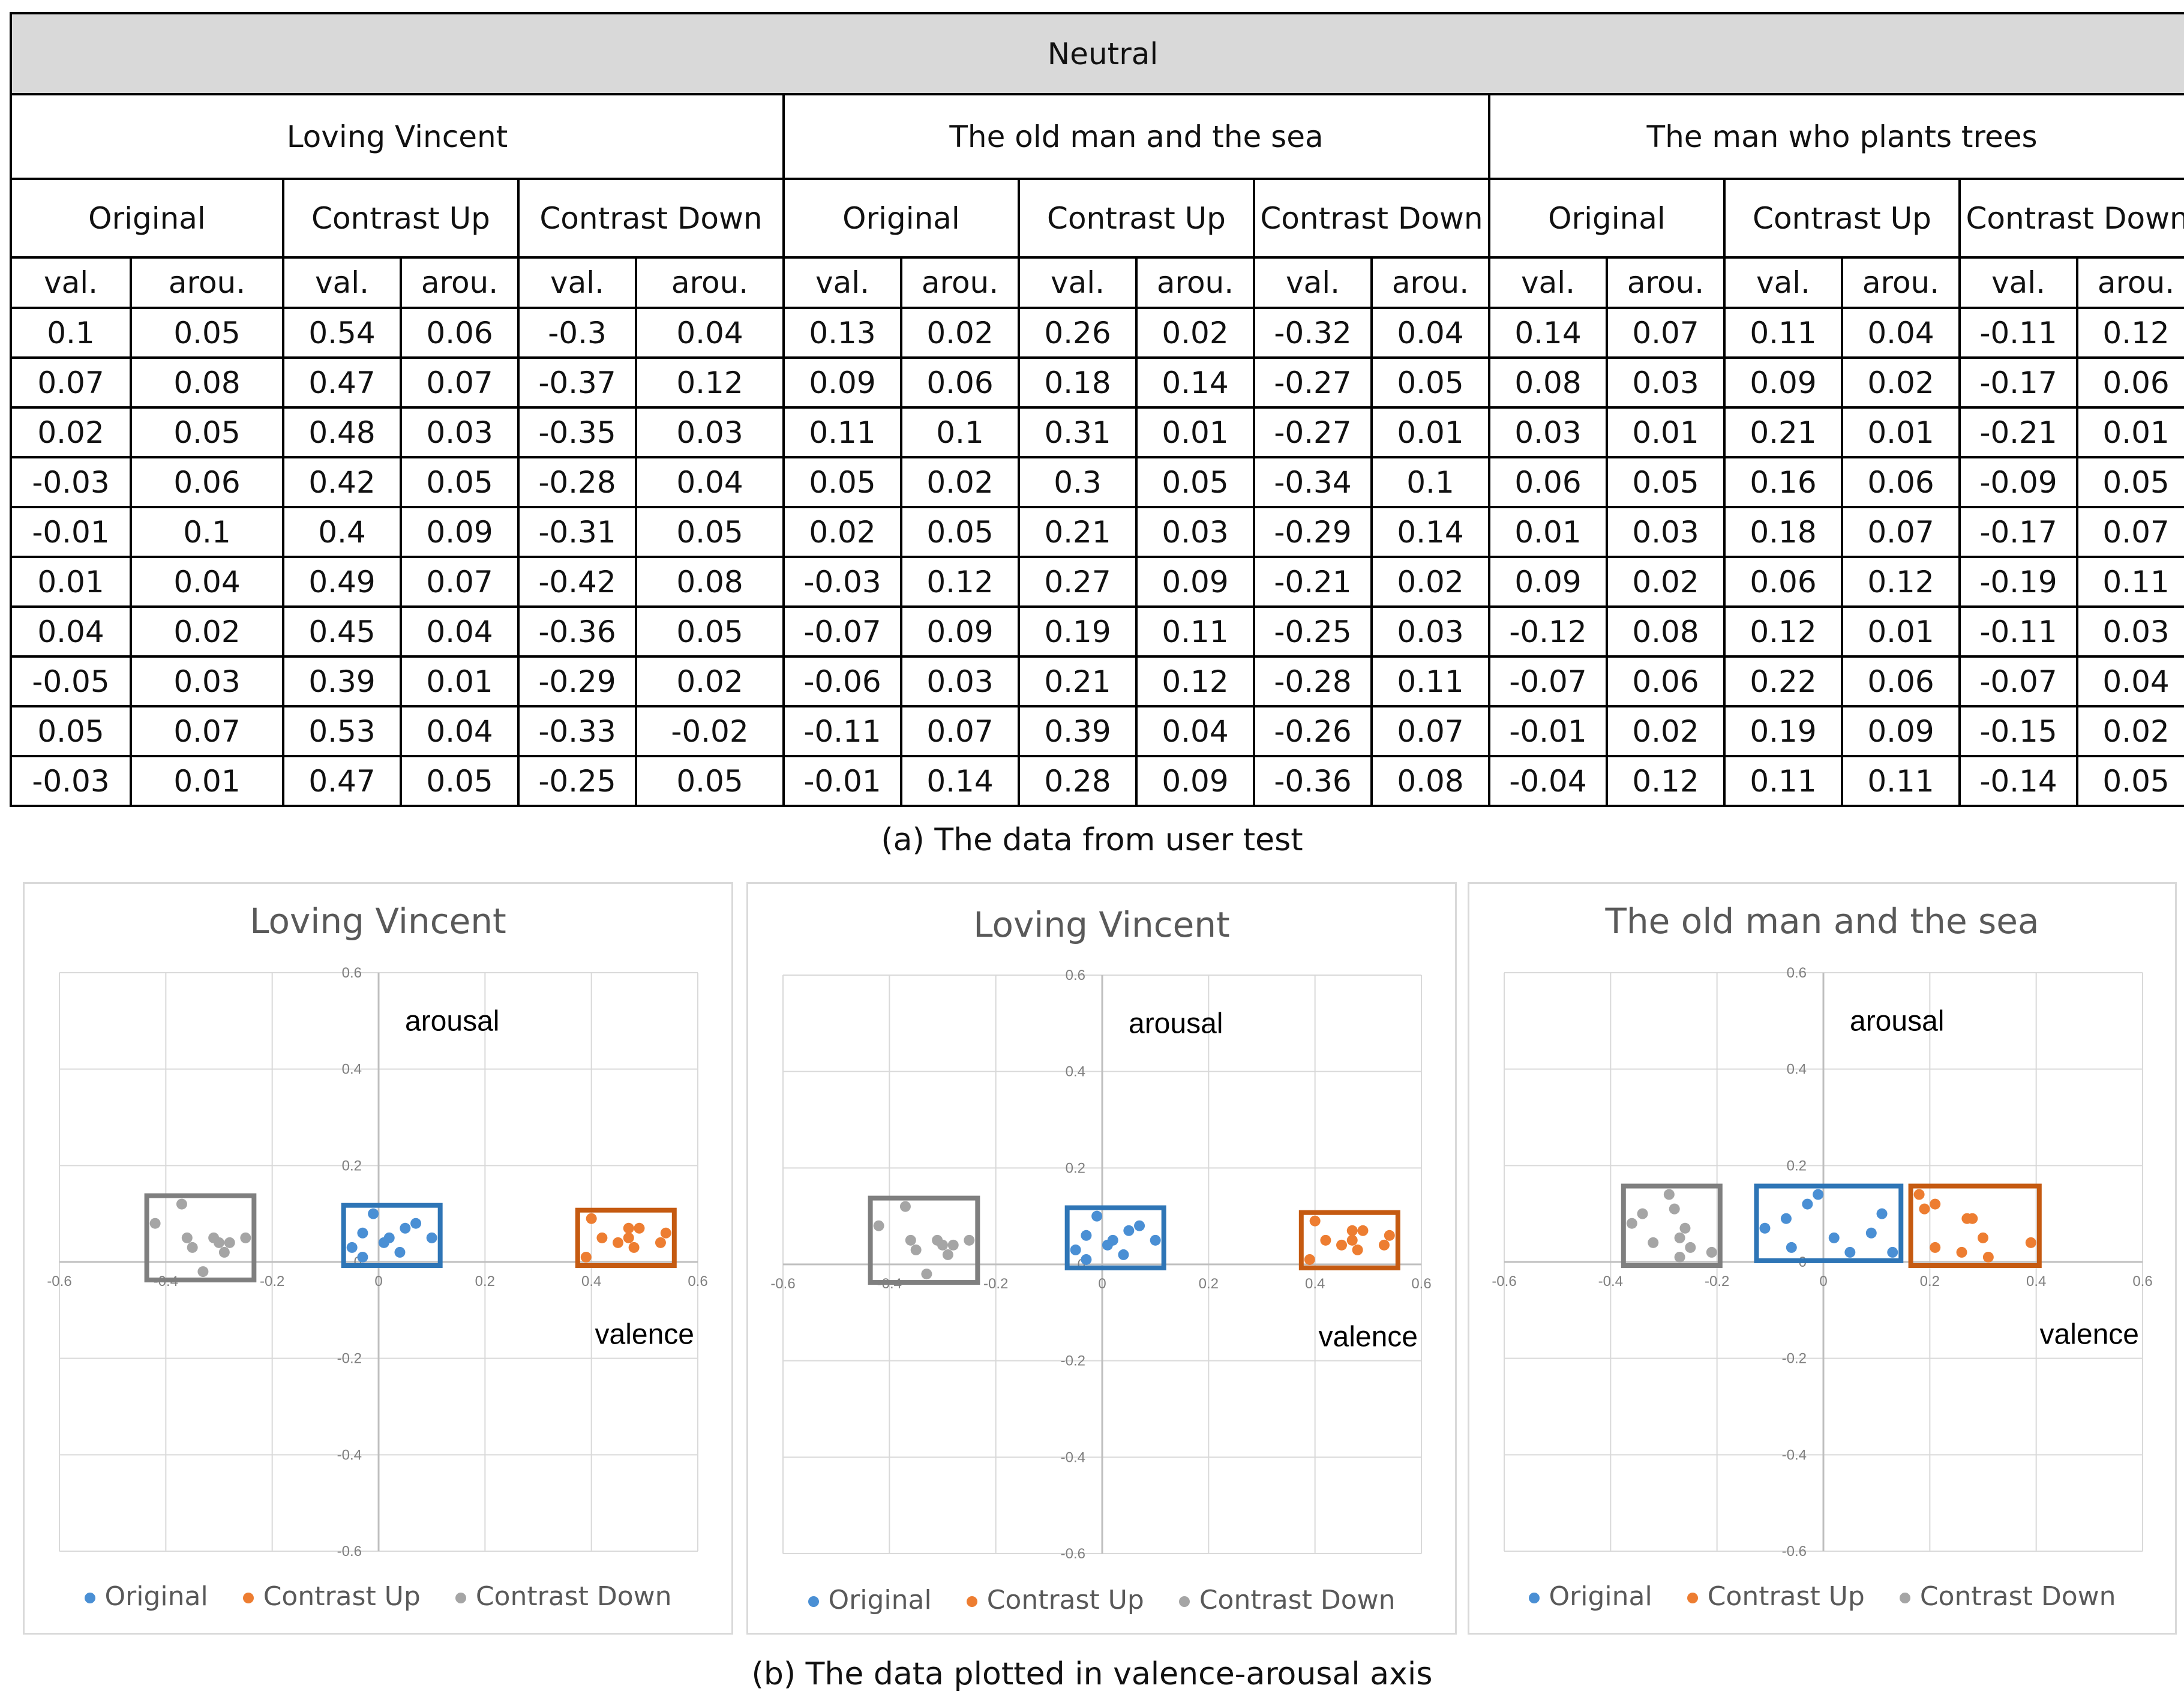 This screenshot has height=1697, width=2184. What do you see at coordinates (342, 632) in the screenshot?
I see `table-cell: 0.45` at bounding box center [342, 632].